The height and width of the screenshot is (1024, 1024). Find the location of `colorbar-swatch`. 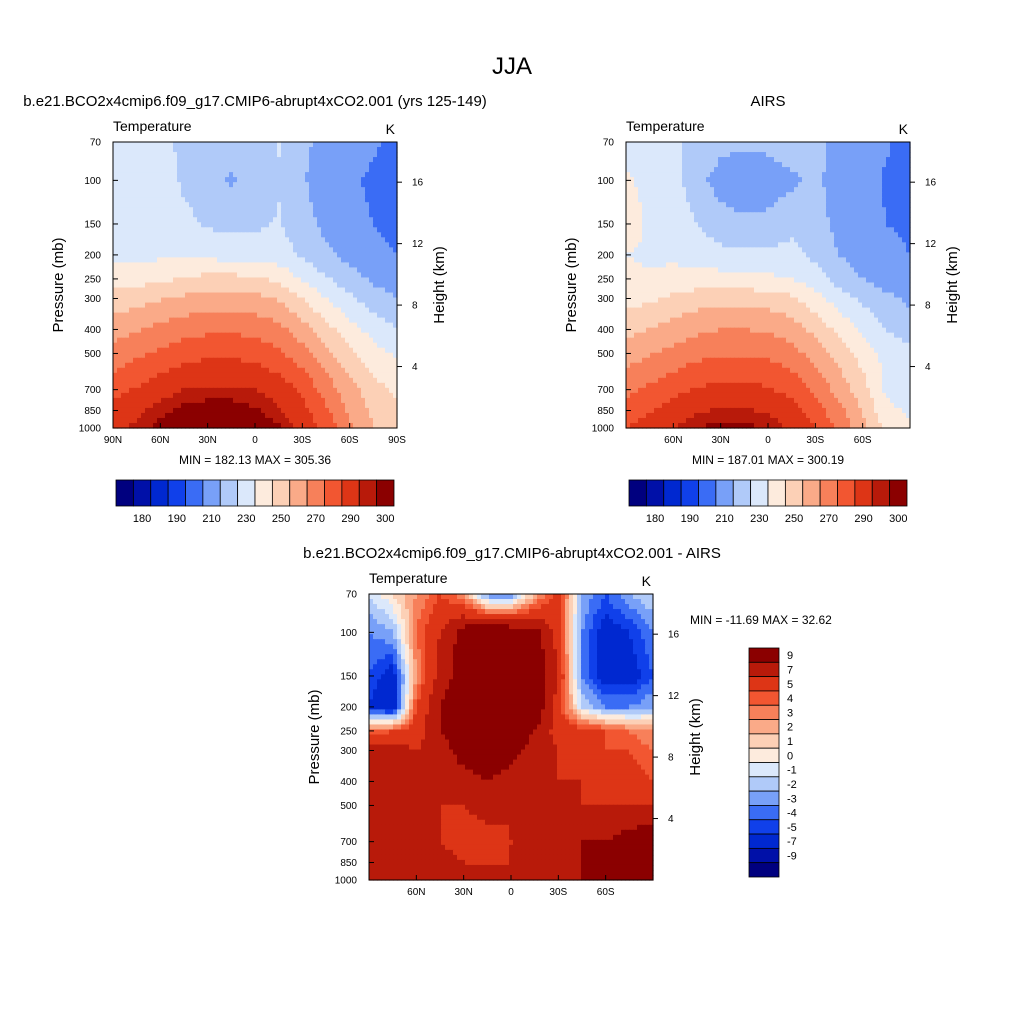

colorbar-swatch is located at coordinates (350, 493).